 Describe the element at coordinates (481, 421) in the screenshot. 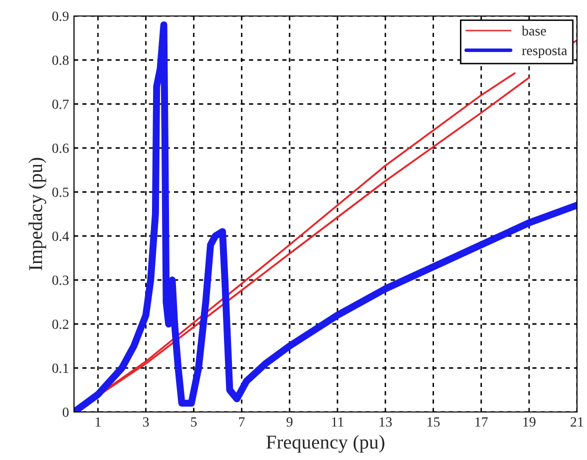

I see `x-tick-label: 17` at that location.